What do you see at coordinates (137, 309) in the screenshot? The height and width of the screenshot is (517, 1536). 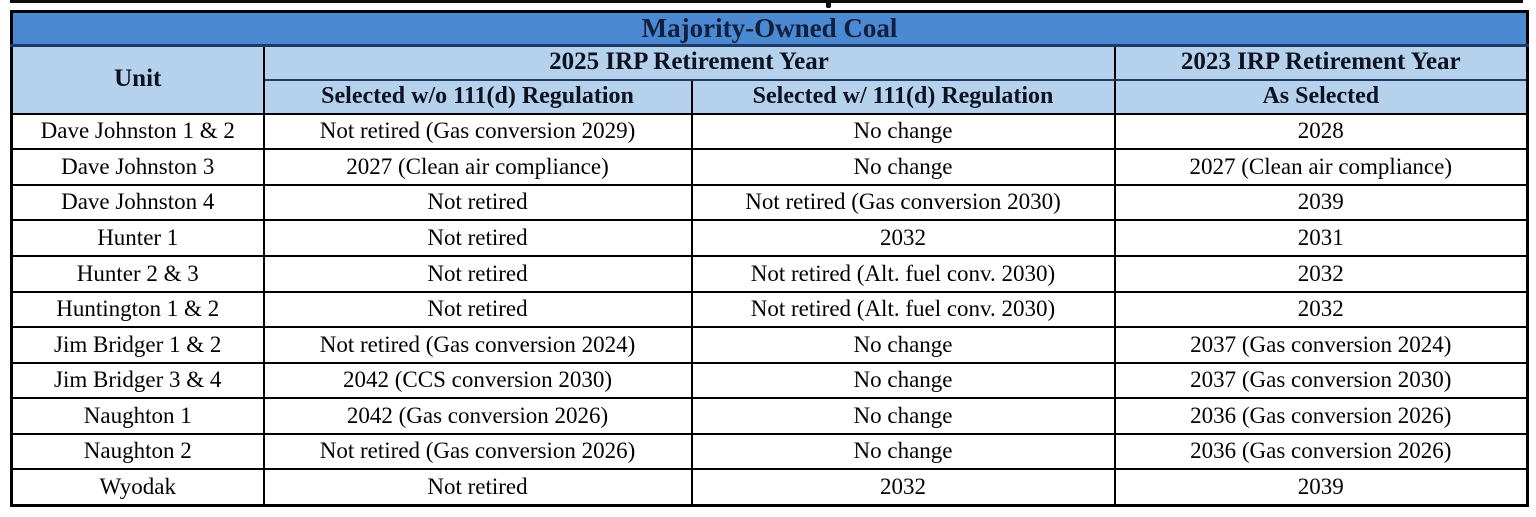 I see `cell-unit: Huntington 1 & 2` at bounding box center [137, 309].